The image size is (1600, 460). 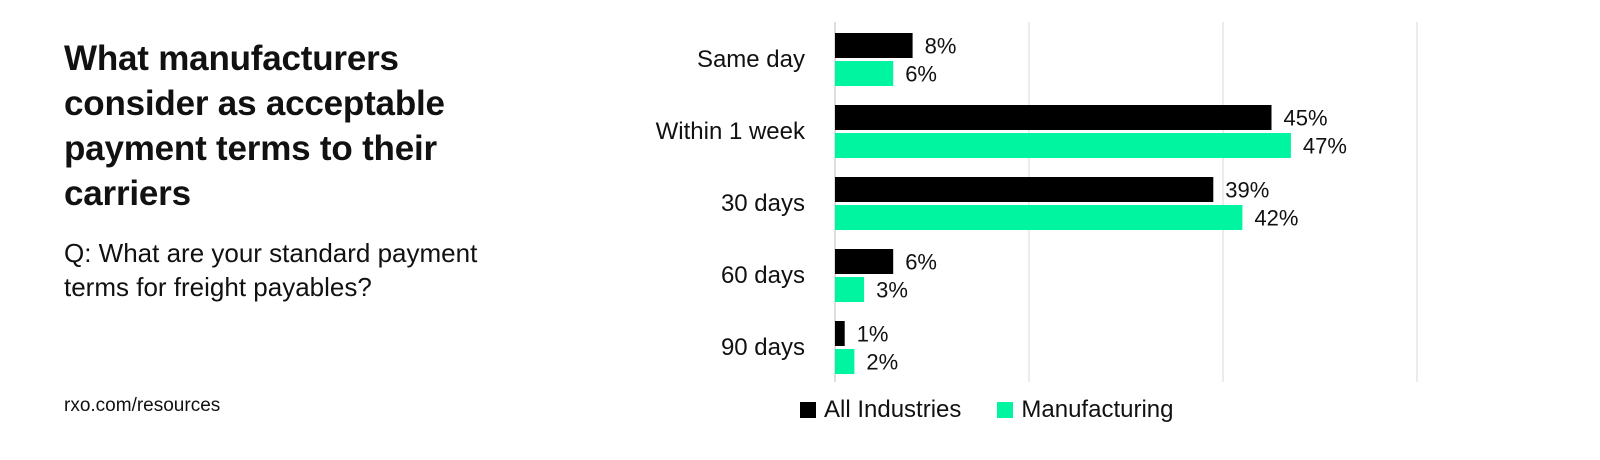 What do you see at coordinates (873, 334) in the screenshot?
I see `data-label: 1%` at bounding box center [873, 334].